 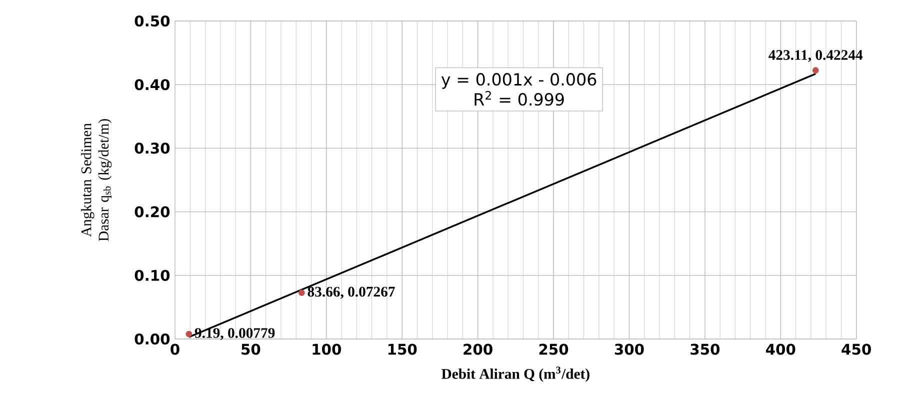 What do you see at coordinates (519, 98) in the screenshot?
I see `annotation: R$^{2}$ = 0.999` at bounding box center [519, 98].